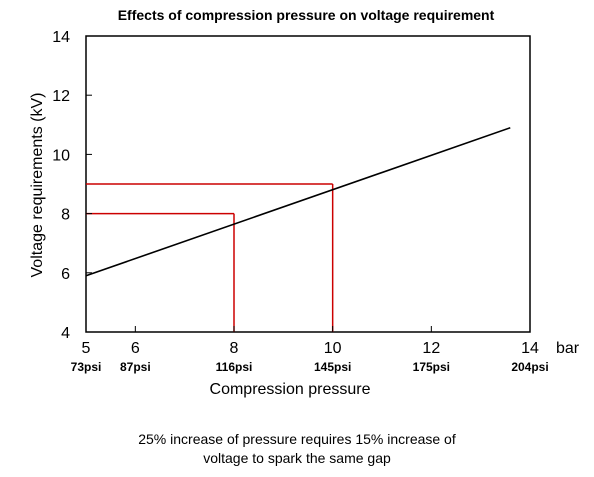 The height and width of the screenshot is (477, 594). What do you see at coordinates (86, 348) in the screenshot?
I see `x-tick-label: 5` at bounding box center [86, 348].